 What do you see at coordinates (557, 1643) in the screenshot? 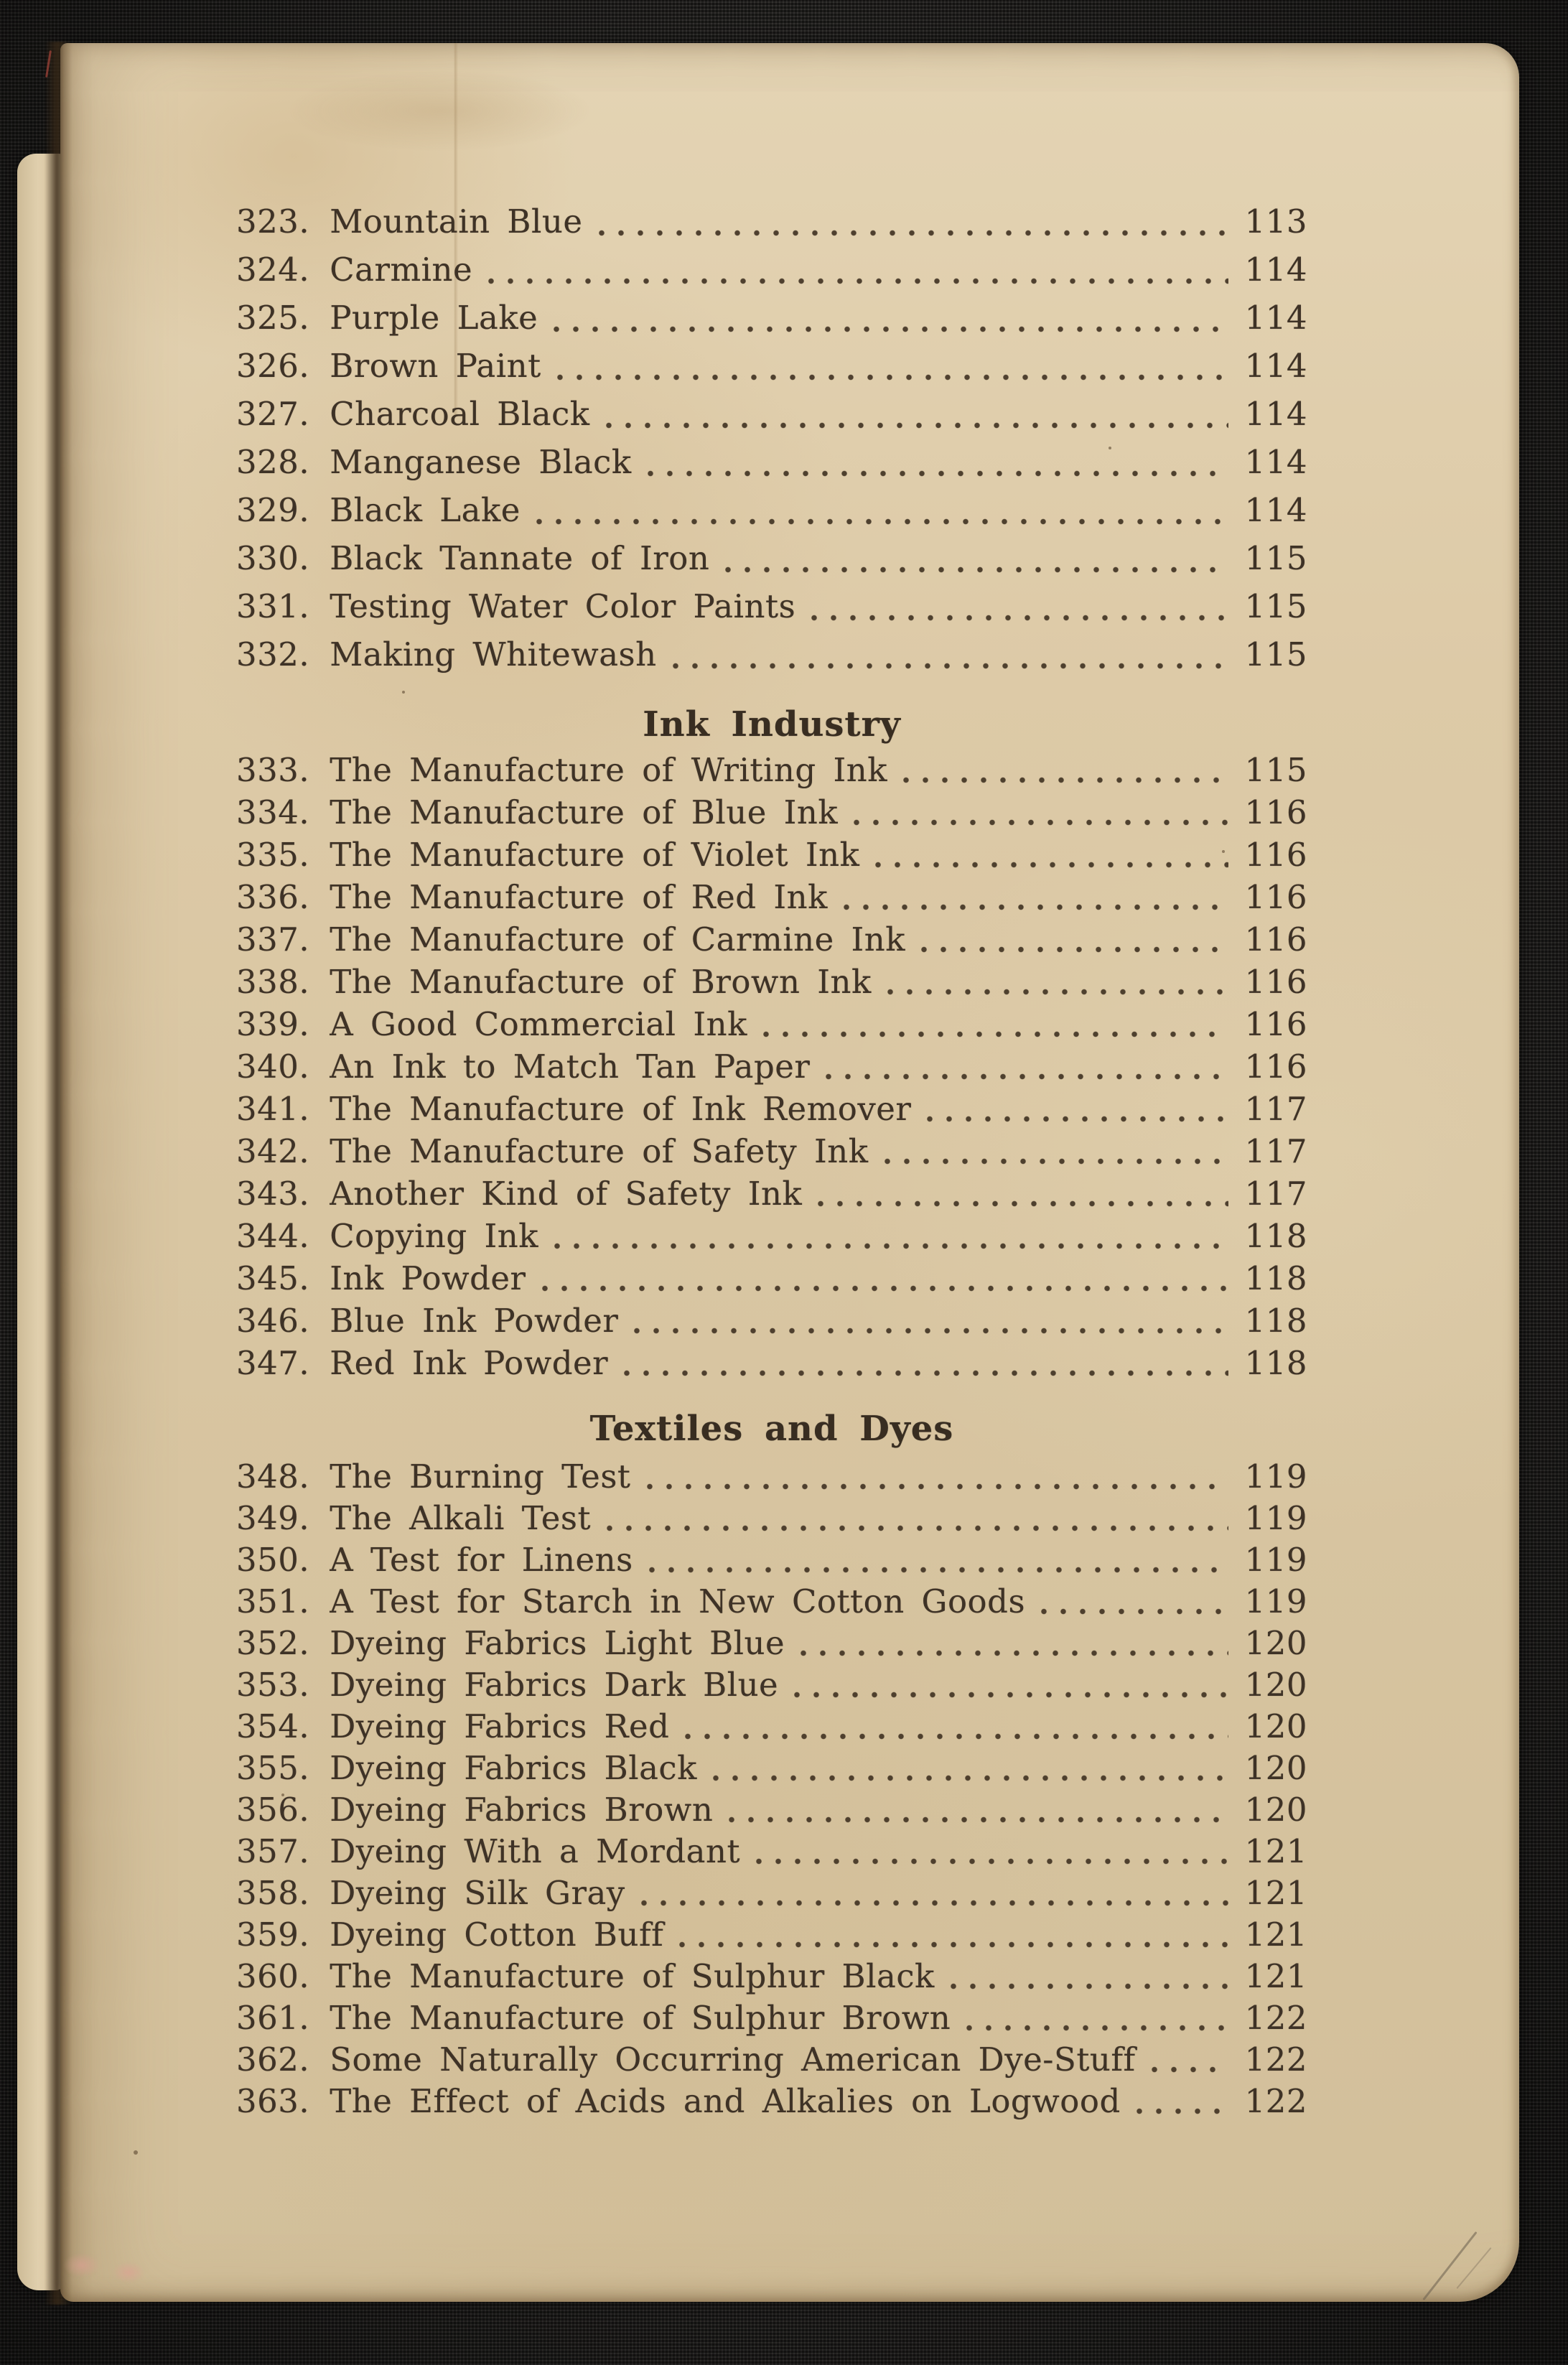
I see `entry-title: Dyeing Fabrics Light Blue` at bounding box center [557, 1643].